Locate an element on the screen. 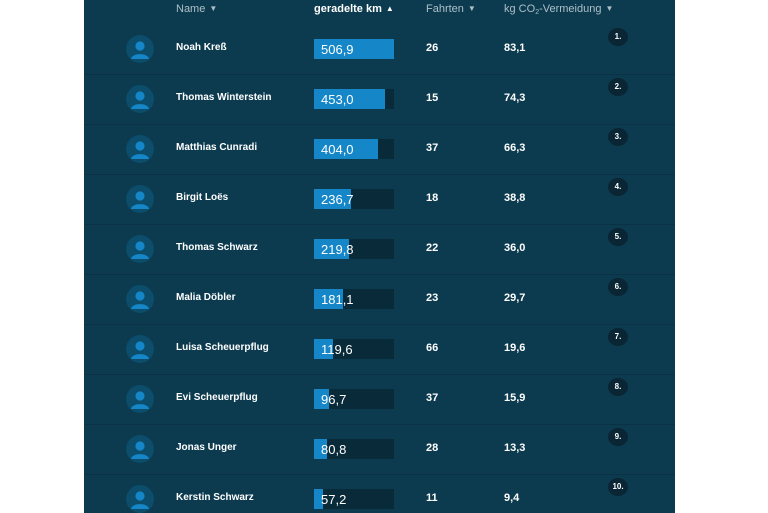  co2-value: 19,6 is located at coordinates (515, 348).